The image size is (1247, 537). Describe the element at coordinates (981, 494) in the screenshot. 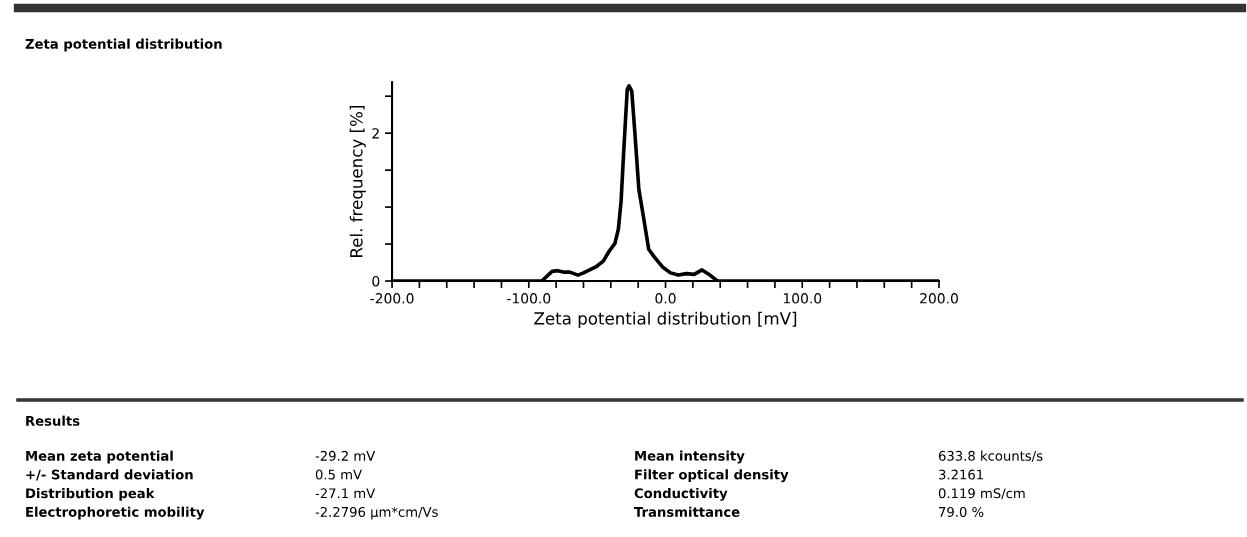

I see `text: 0.119 mS/cm` at that location.